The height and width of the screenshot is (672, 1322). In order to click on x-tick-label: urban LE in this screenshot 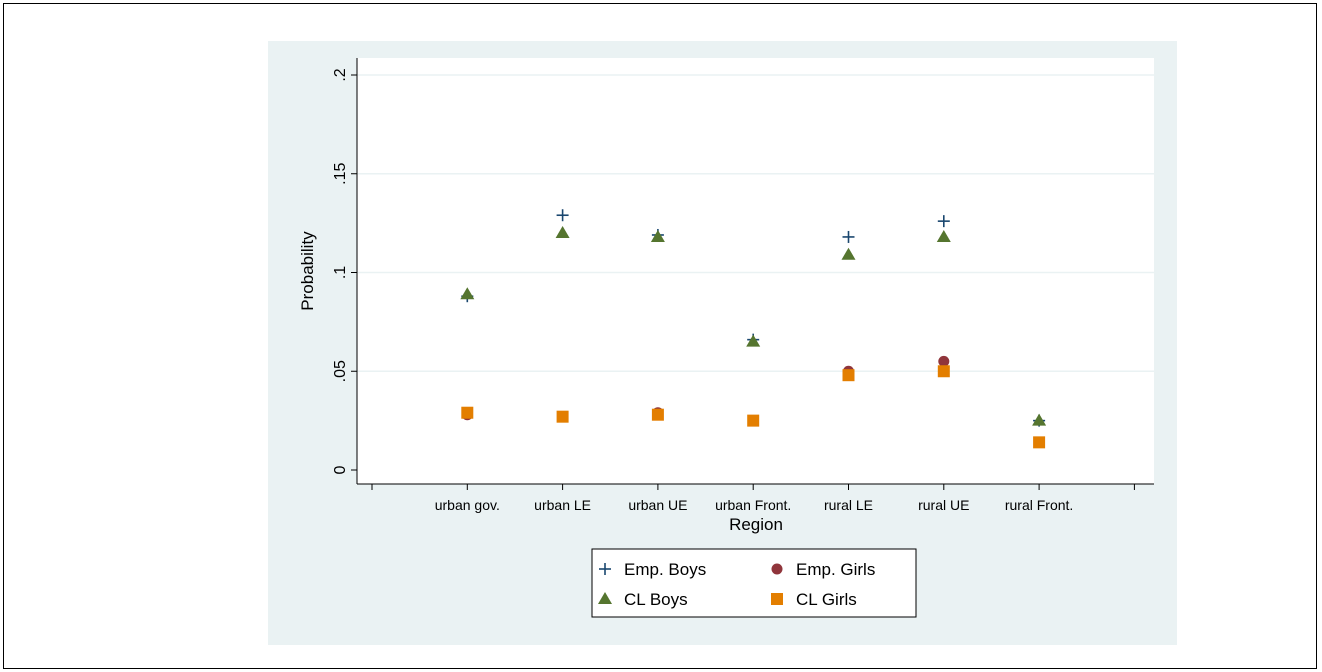, I will do `click(562, 505)`.